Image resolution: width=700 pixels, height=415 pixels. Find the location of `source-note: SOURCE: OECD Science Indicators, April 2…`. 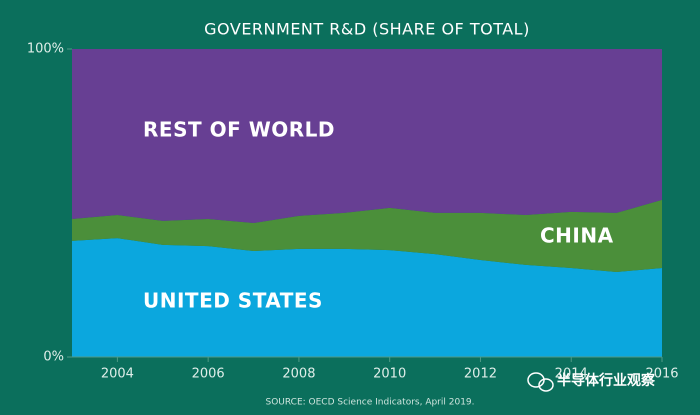

source-note: SOURCE: OECD Science Indicators, April 2… is located at coordinates (369, 403).